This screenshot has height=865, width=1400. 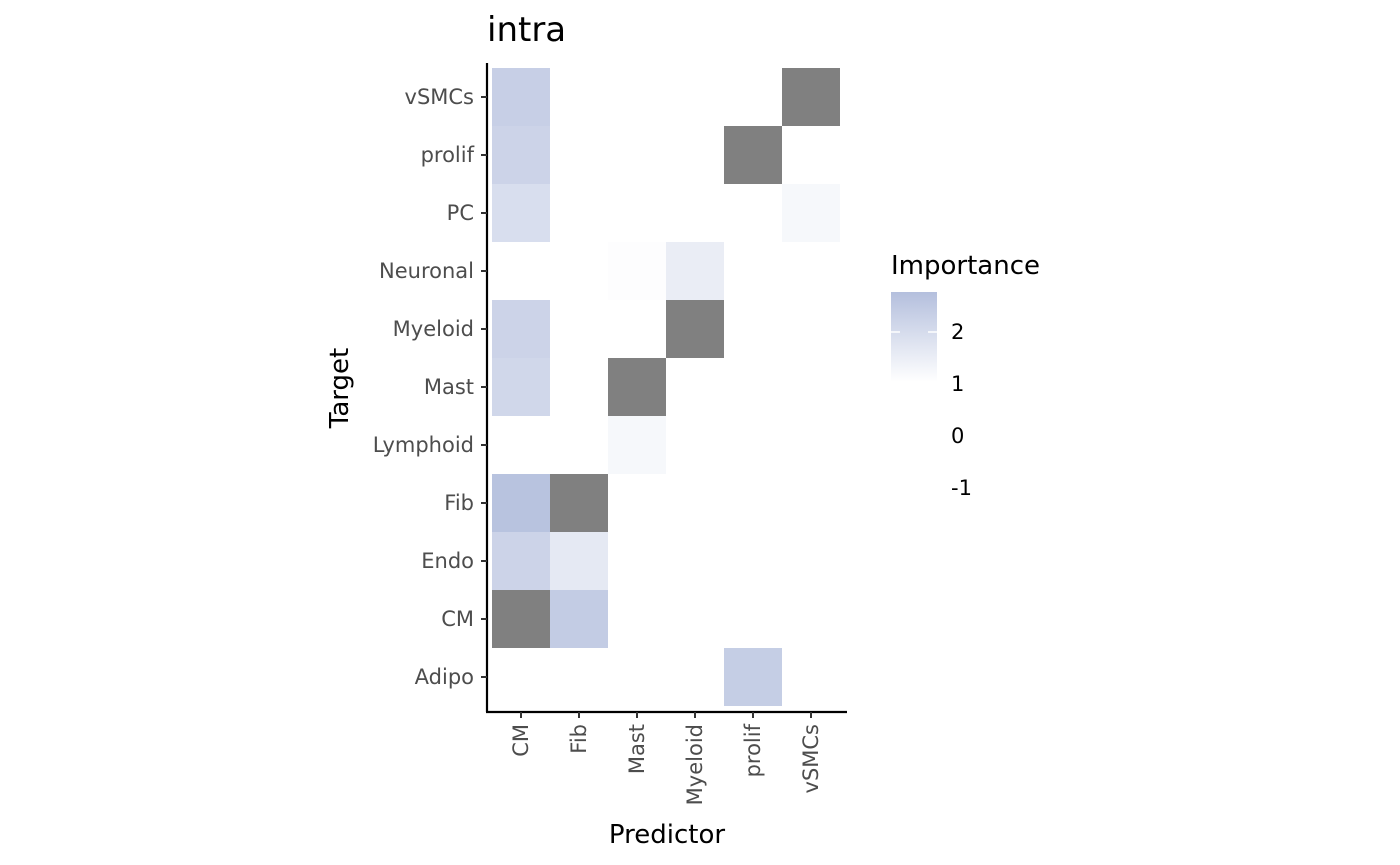 I want to click on heatmap-cell-fib-cm, so click(x=521, y=503).